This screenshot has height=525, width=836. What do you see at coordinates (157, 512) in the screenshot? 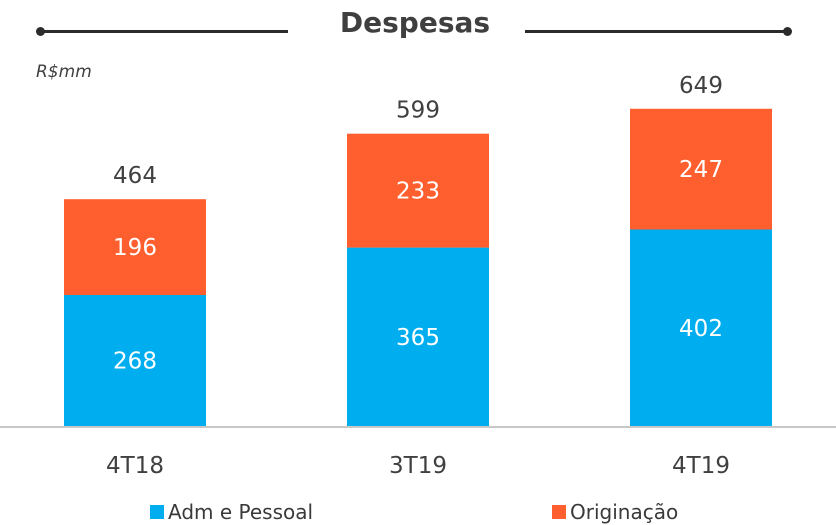
I see `legend-swatch-adm` at bounding box center [157, 512].